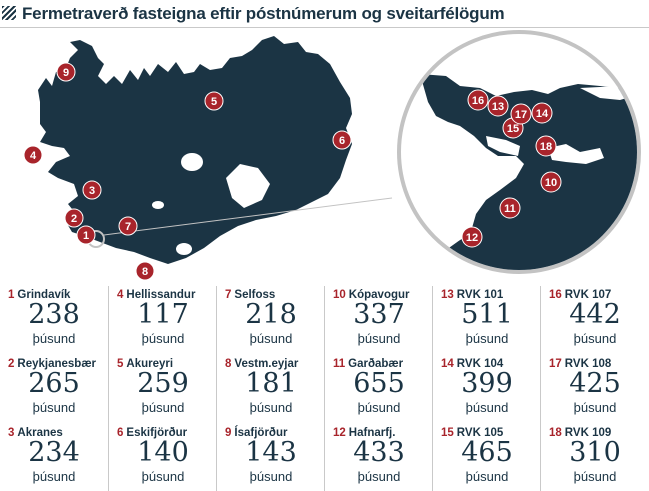  What do you see at coordinates (11, 364) in the screenshot?
I see `item-number: 2` at bounding box center [11, 364].